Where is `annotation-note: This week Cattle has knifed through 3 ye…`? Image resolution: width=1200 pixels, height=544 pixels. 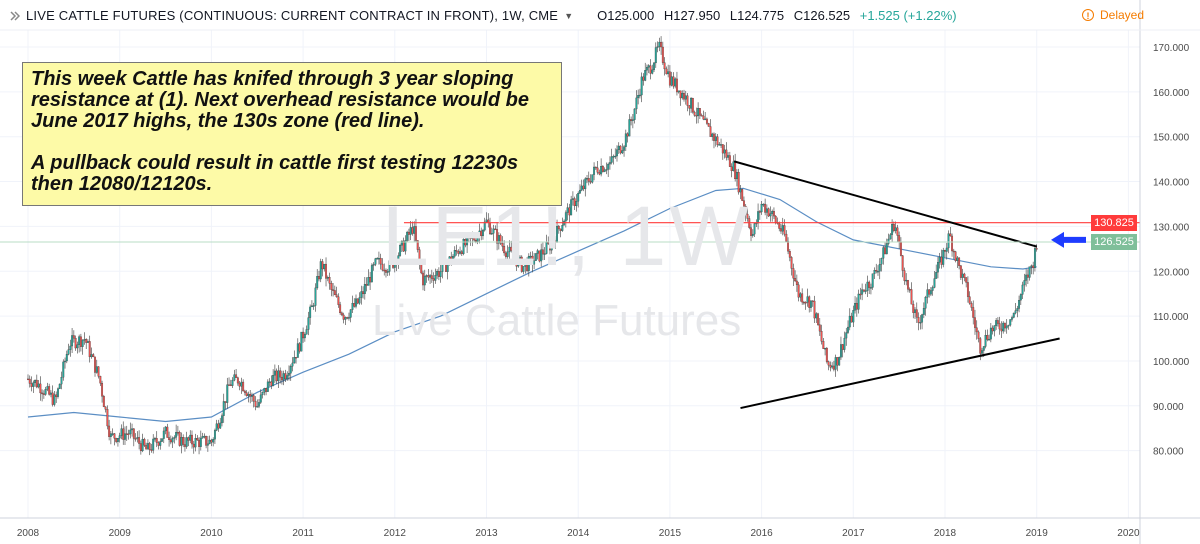
annotation-note: This week Cattle has knifed through 3 ye… is located at coordinates (292, 134).